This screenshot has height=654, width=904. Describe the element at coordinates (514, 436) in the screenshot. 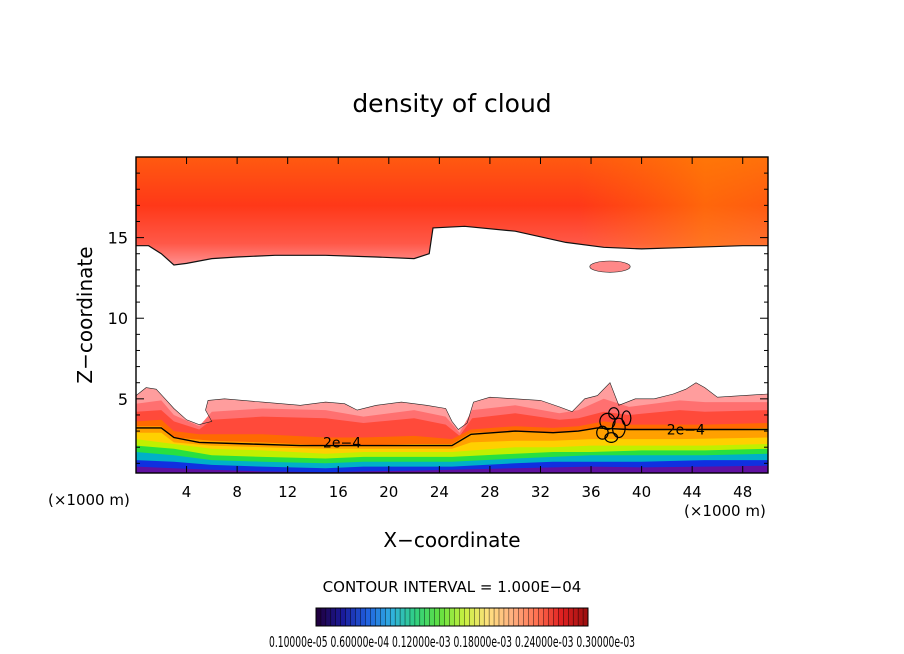

I see `contour-labels: 2e−4 2e−4` at that location.